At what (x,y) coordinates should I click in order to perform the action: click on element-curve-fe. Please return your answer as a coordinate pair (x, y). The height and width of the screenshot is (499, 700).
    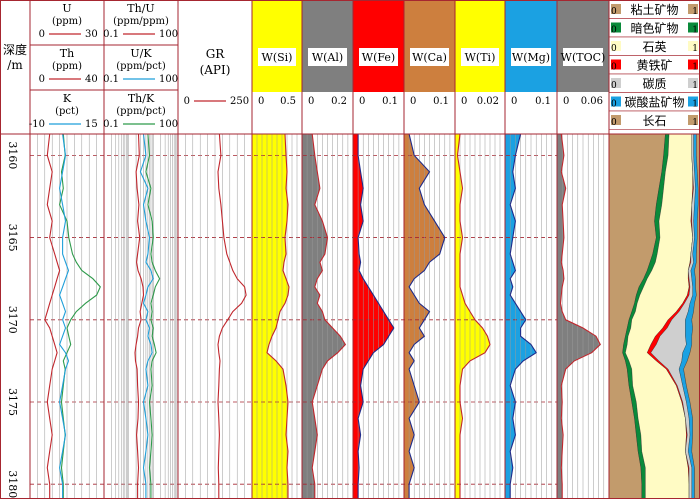
    Looking at the image, I should click on (376, 316).